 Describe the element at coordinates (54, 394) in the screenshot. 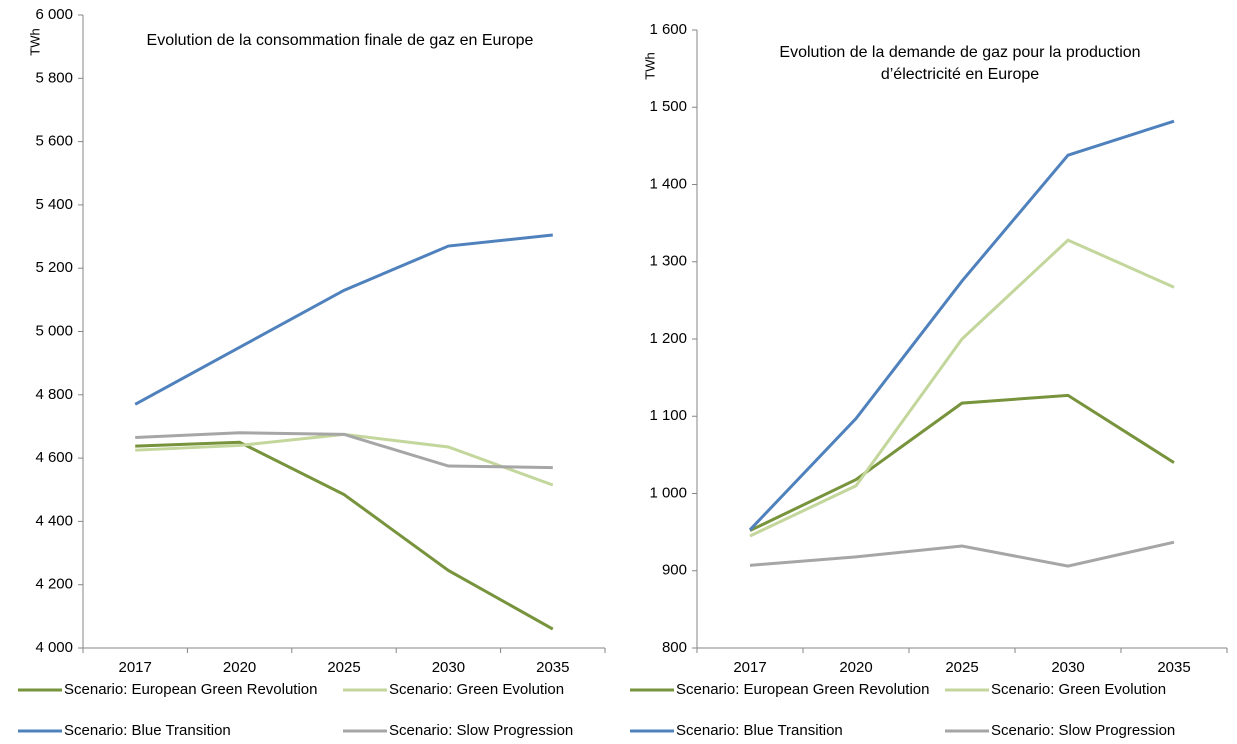

I see `y-tick-label: 4 800` at that location.